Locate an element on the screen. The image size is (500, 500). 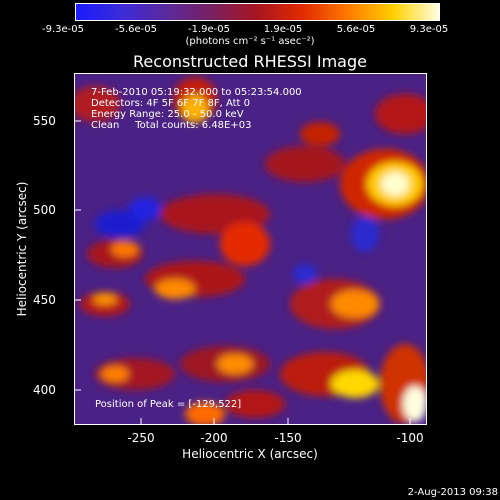
peak-position-info: Position of Peak = [-129,522] is located at coordinates (168, 404).